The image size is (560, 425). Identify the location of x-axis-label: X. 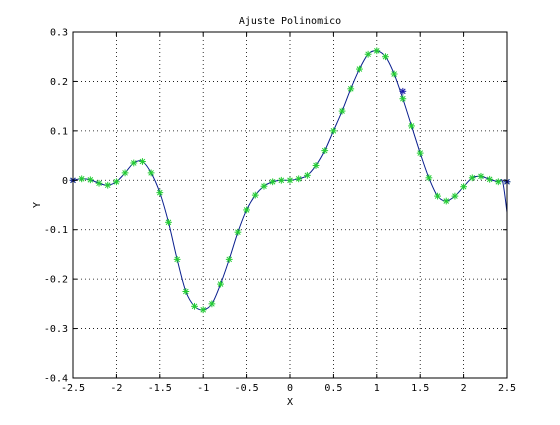
(290, 402).